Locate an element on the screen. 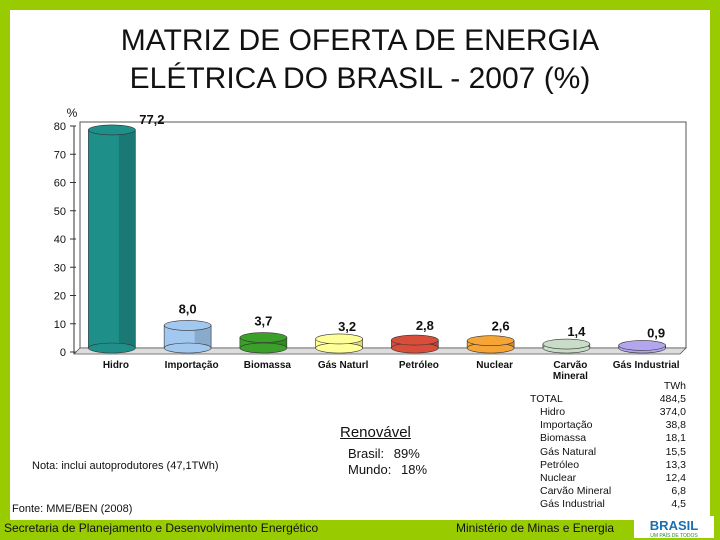 This screenshot has width=720, height=540. twh-row-value: 38,8 is located at coordinates (675, 425).